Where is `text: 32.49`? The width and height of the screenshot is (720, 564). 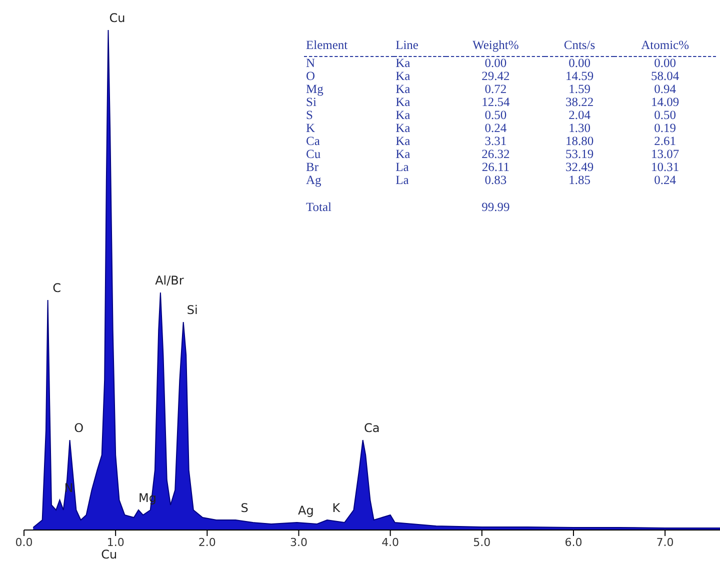
text: 32.49 is located at coordinates (579, 167).